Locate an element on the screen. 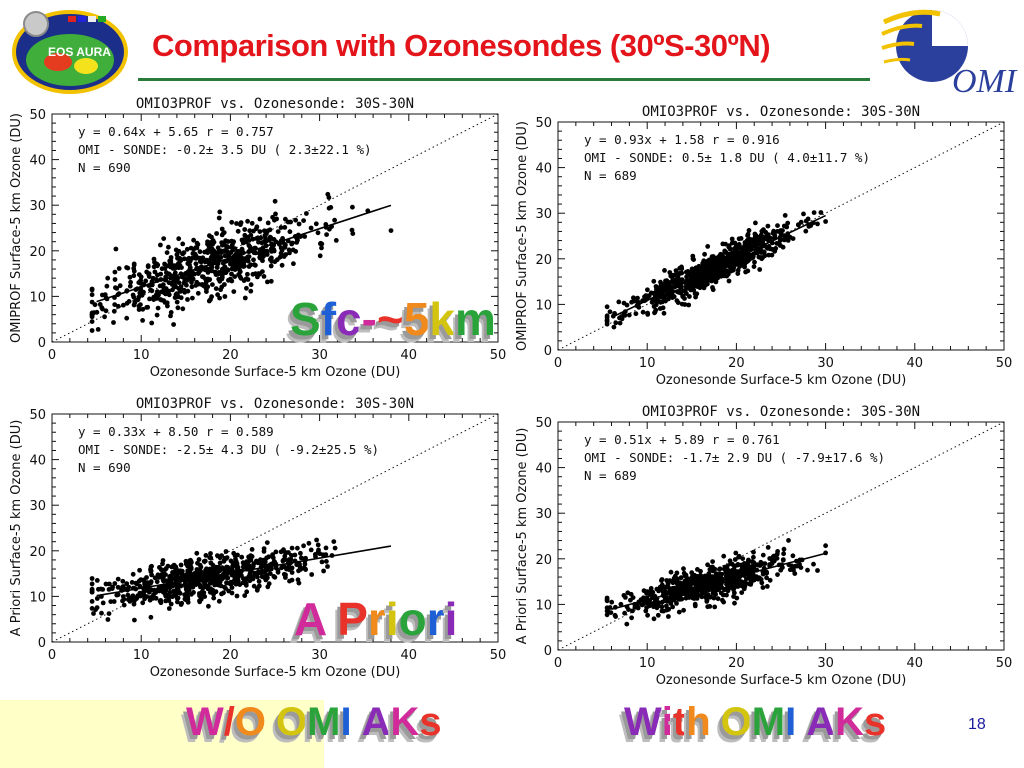 Image resolution: width=1024 pixels, height=768 pixels. note-area is located at coordinates (162, 734).